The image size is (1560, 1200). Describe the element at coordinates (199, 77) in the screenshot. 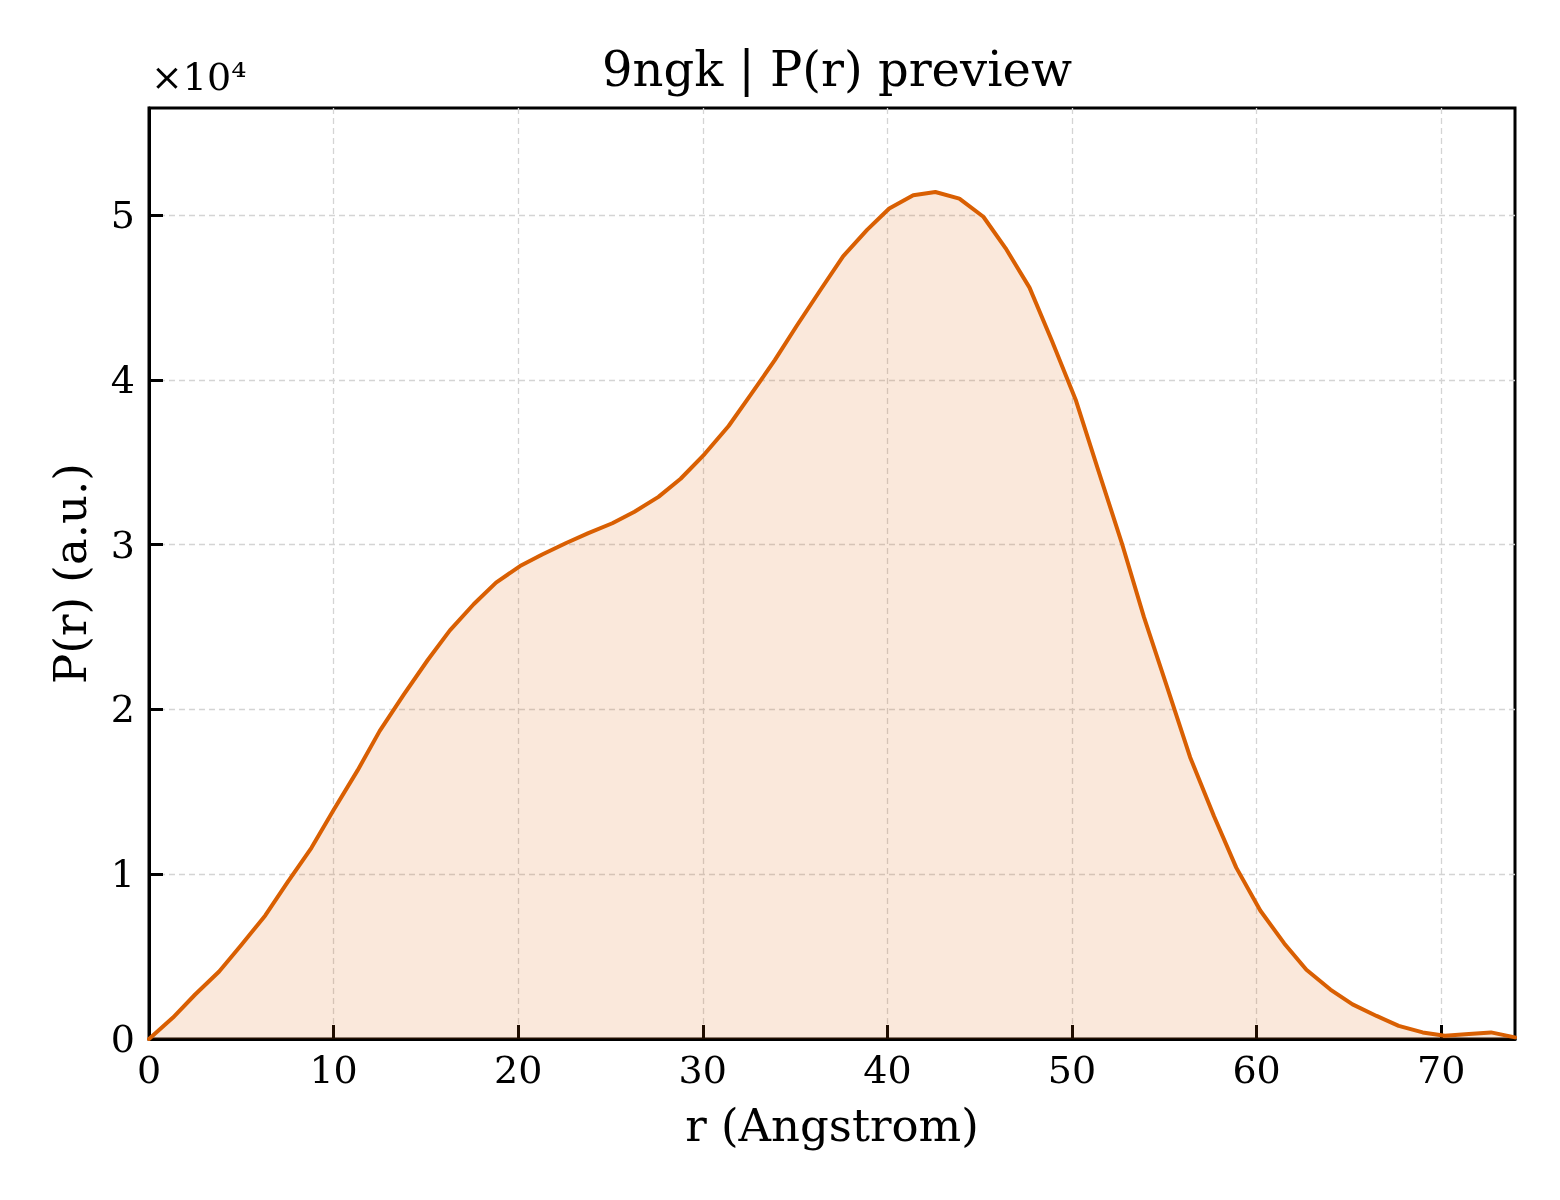

I see `text: ×10⁴` at that location.